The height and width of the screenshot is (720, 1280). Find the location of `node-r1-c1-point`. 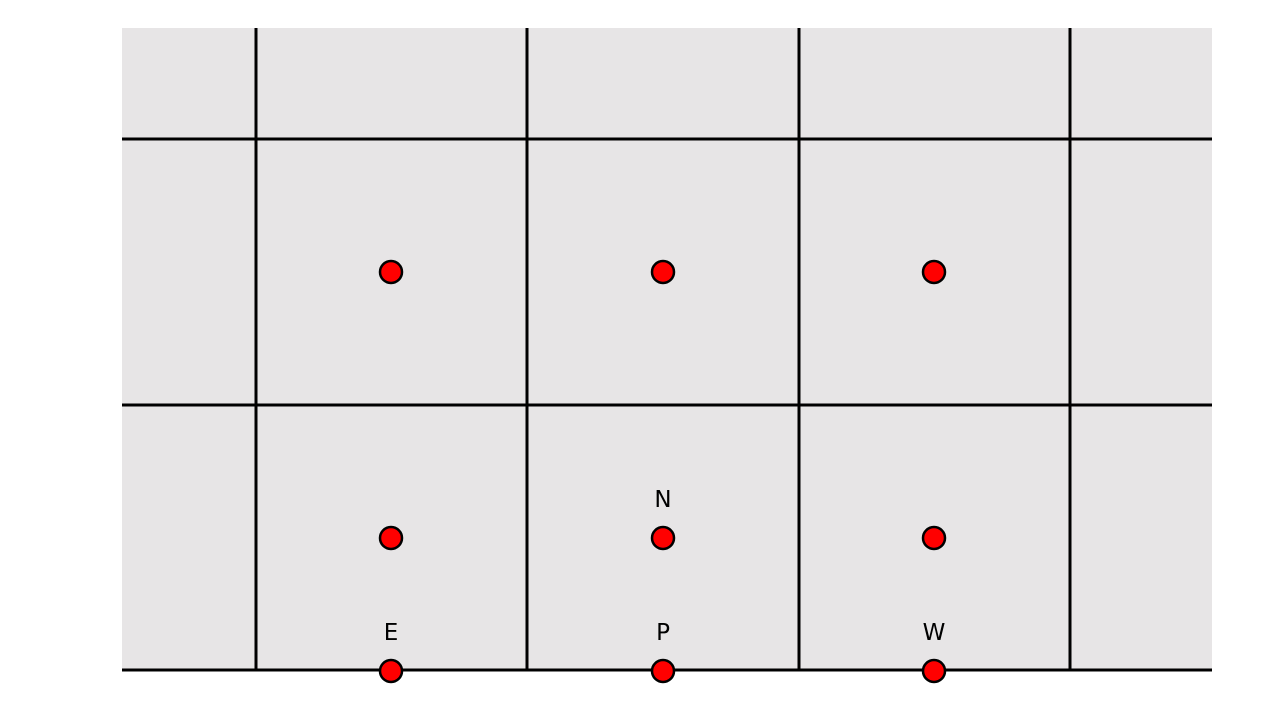

node-r1-c1-point is located at coordinates (391, 272).